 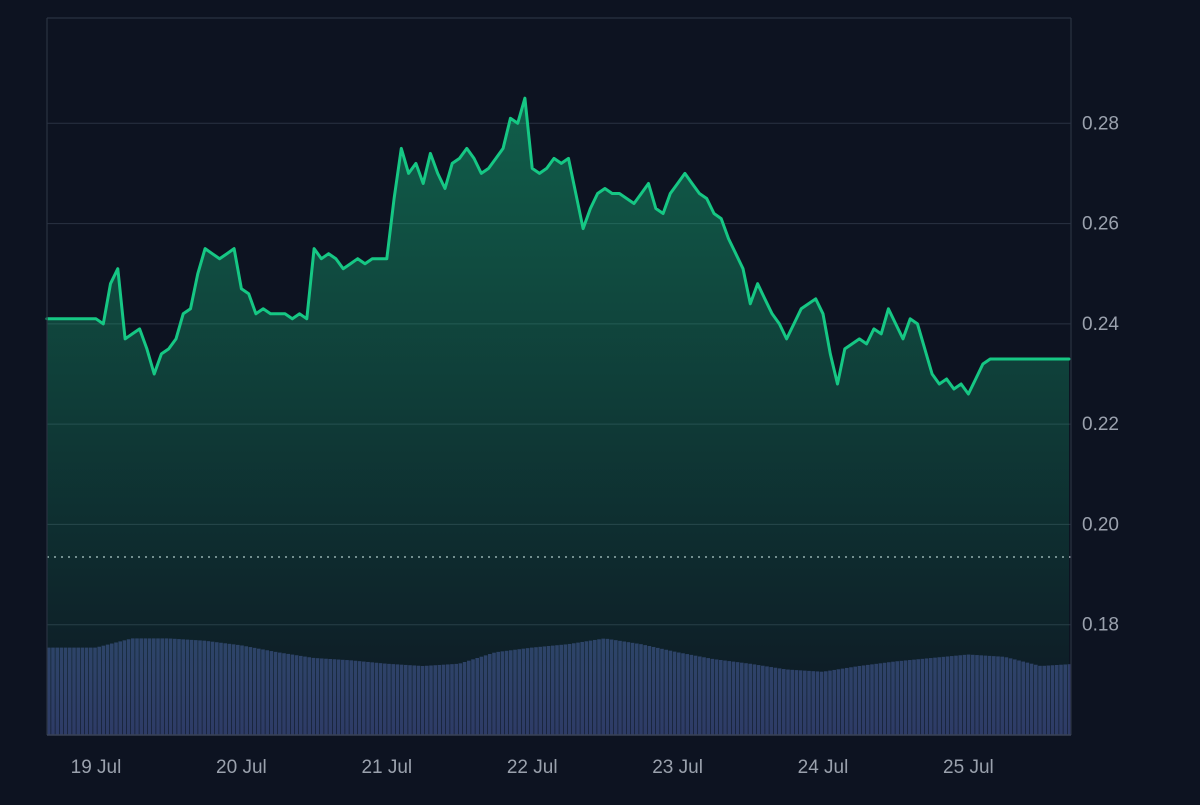 What do you see at coordinates (1100, 224) in the screenshot?
I see `y-tick-label: 0.26` at bounding box center [1100, 224].